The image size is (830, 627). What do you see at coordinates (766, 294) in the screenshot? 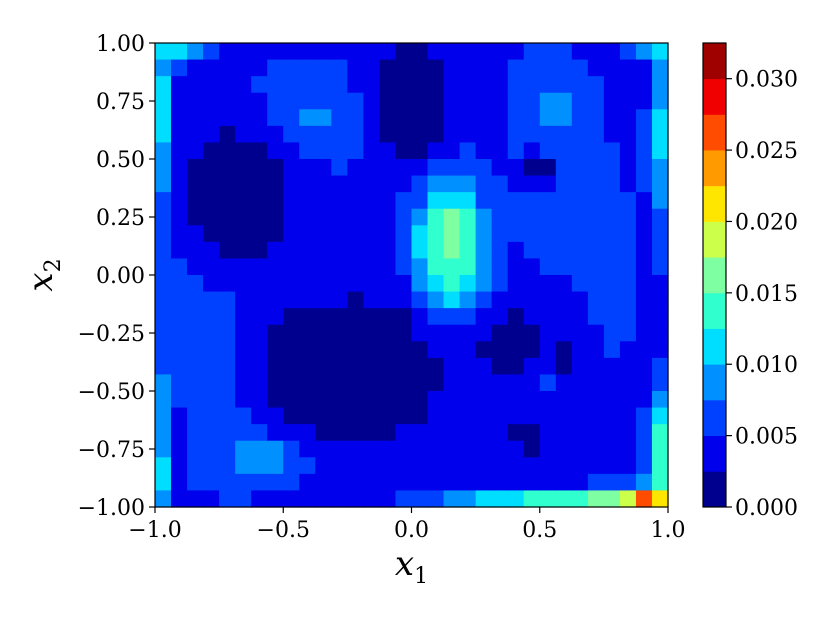
I see `colorbar-tick-label: 0.015` at bounding box center [766, 294].